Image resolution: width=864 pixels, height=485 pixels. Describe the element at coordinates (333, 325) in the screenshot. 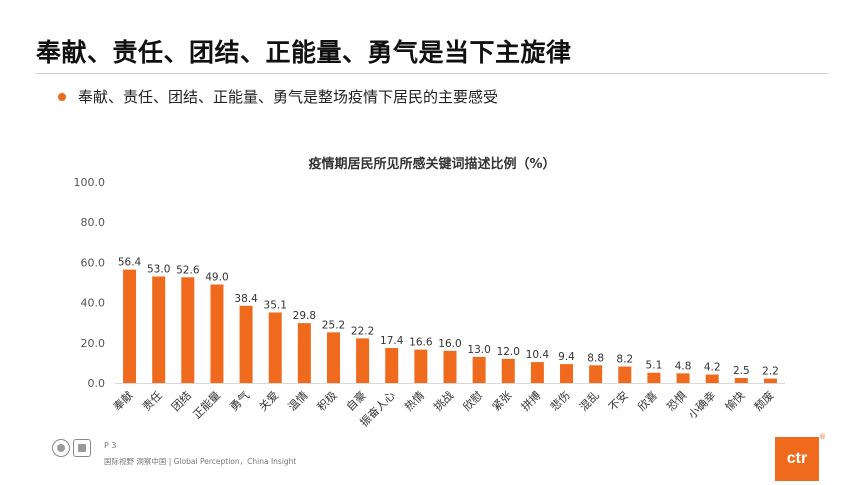

I see `data-label: 25.2` at that location.